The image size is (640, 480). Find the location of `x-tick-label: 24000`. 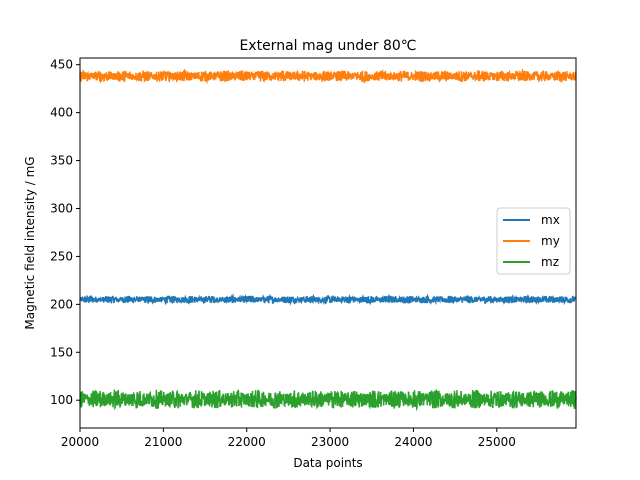

x-tick-label: 24000 is located at coordinates (413, 442).